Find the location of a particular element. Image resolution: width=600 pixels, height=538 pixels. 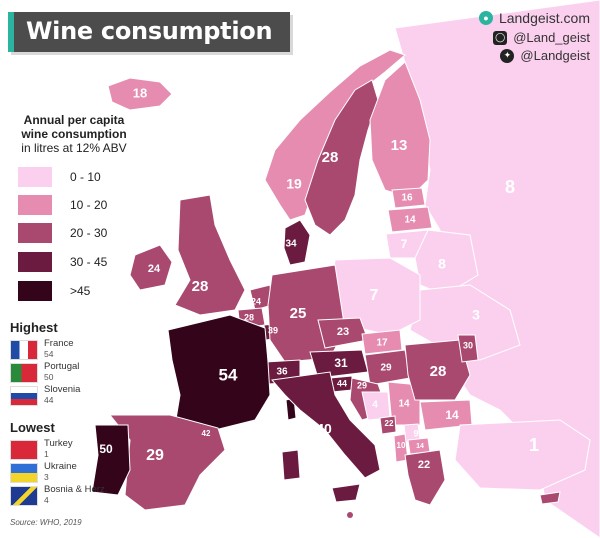

highest-item-portugal: Portugal 50 is located at coordinates (70, 374).